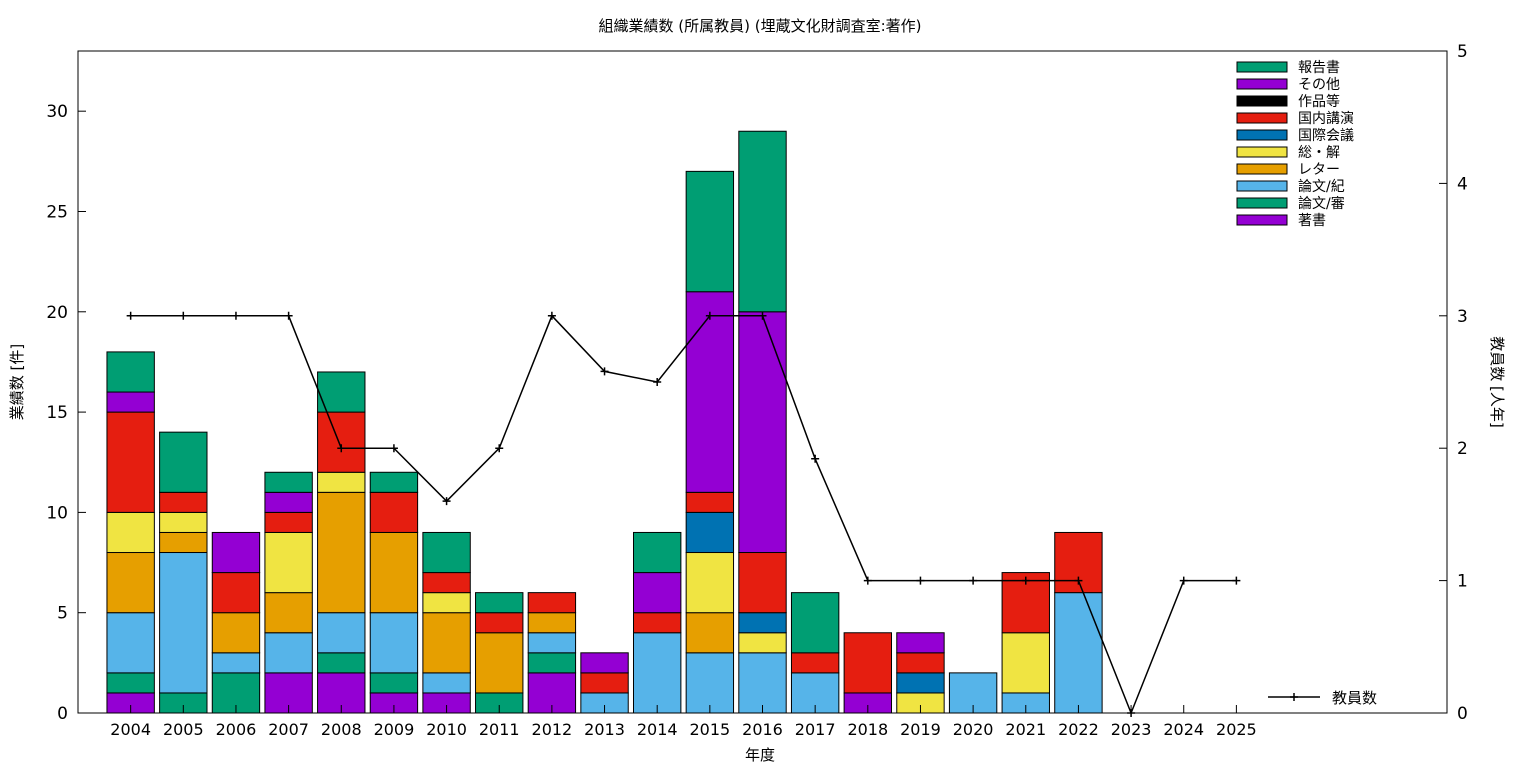  What do you see at coordinates (867, 729) in the screenshot?
I see `x-tick-label: 2018` at bounding box center [867, 729].